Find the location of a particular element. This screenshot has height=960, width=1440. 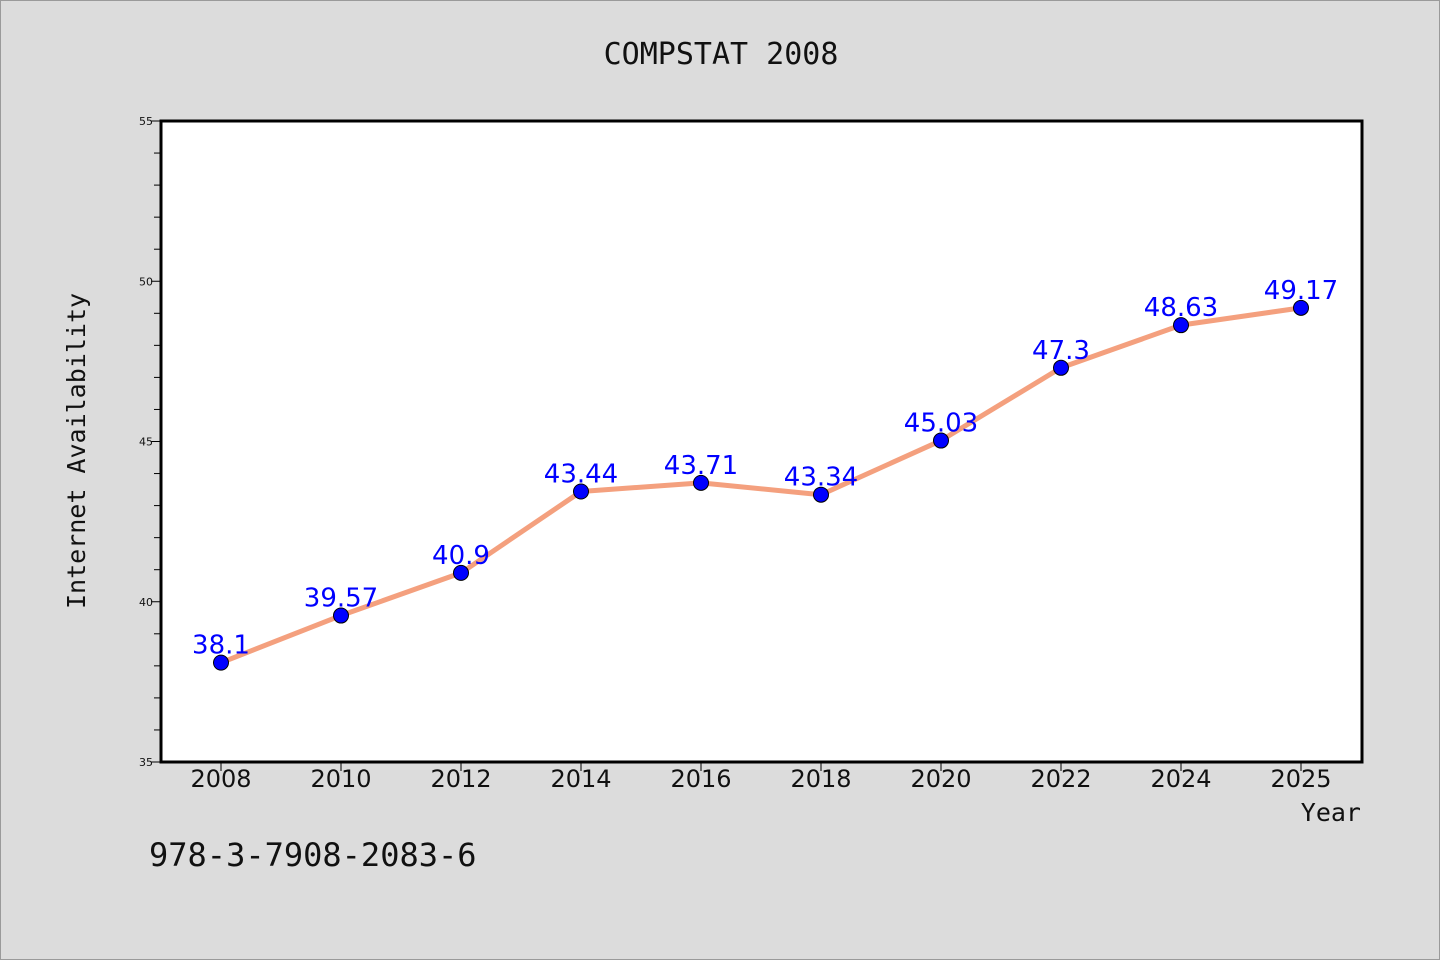

data-label: 47.3 is located at coordinates (1061, 351).